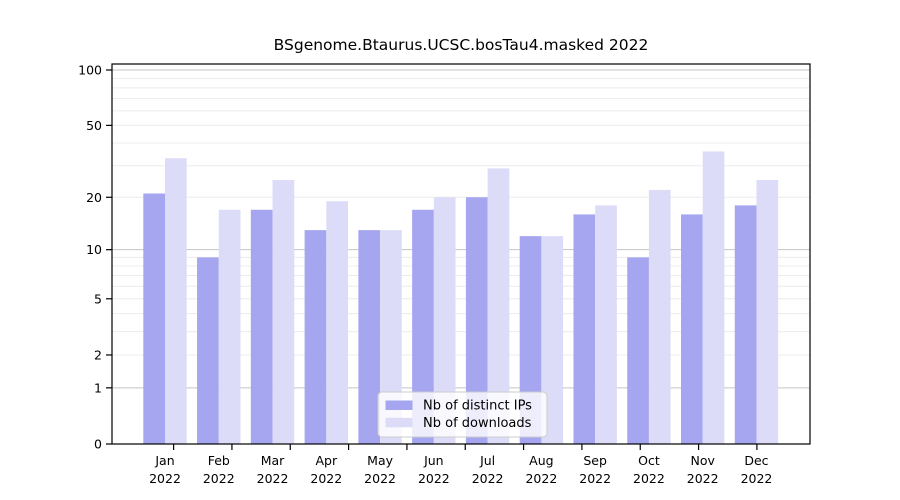 The height and width of the screenshot is (500, 900). I want to click on bar-distinct-ips-dec, so click(745, 324).